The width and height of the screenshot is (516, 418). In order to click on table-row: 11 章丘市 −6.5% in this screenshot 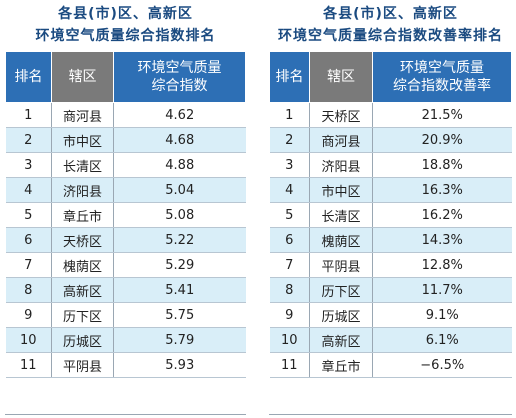, I will do `click(390, 365)`.